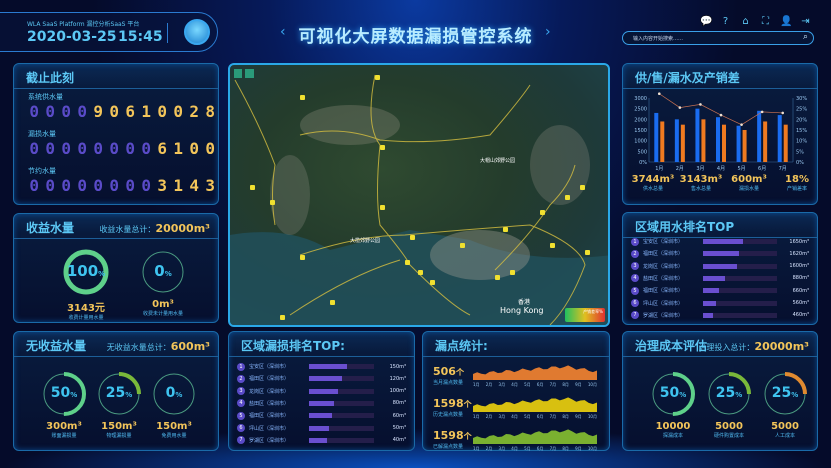 The image size is (831, 468). What do you see at coordinates (452, 407) in the screenshot?
I see `leak-count: 1598个 历史漏点数量` at bounding box center [452, 407].